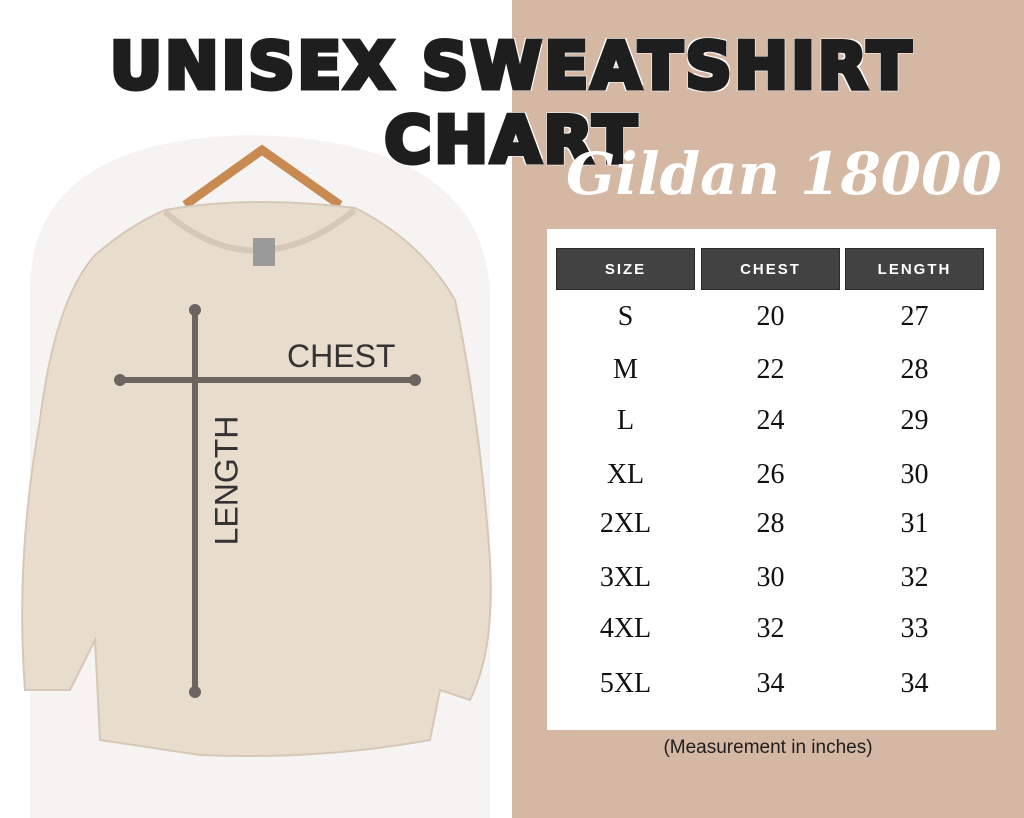  Describe the element at coordinates (770, 474) in the screenshot. I see `cell-chest: 26` at that location.